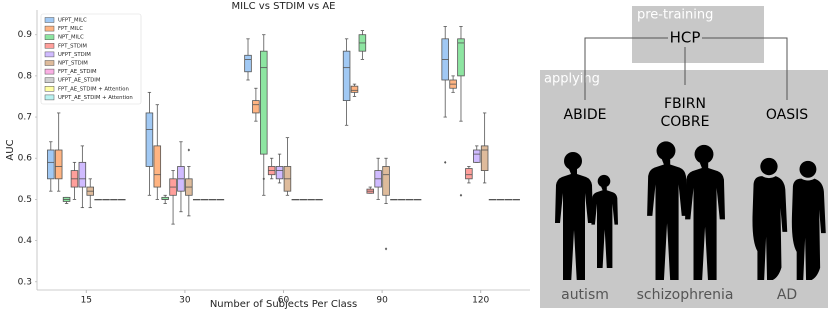 The height and width of the screenshot is (311, 830). Describe the element at coordinates (284, 6) in the screenshot. I see `chart-title: MILC vs STDIM vs AE` at that location.